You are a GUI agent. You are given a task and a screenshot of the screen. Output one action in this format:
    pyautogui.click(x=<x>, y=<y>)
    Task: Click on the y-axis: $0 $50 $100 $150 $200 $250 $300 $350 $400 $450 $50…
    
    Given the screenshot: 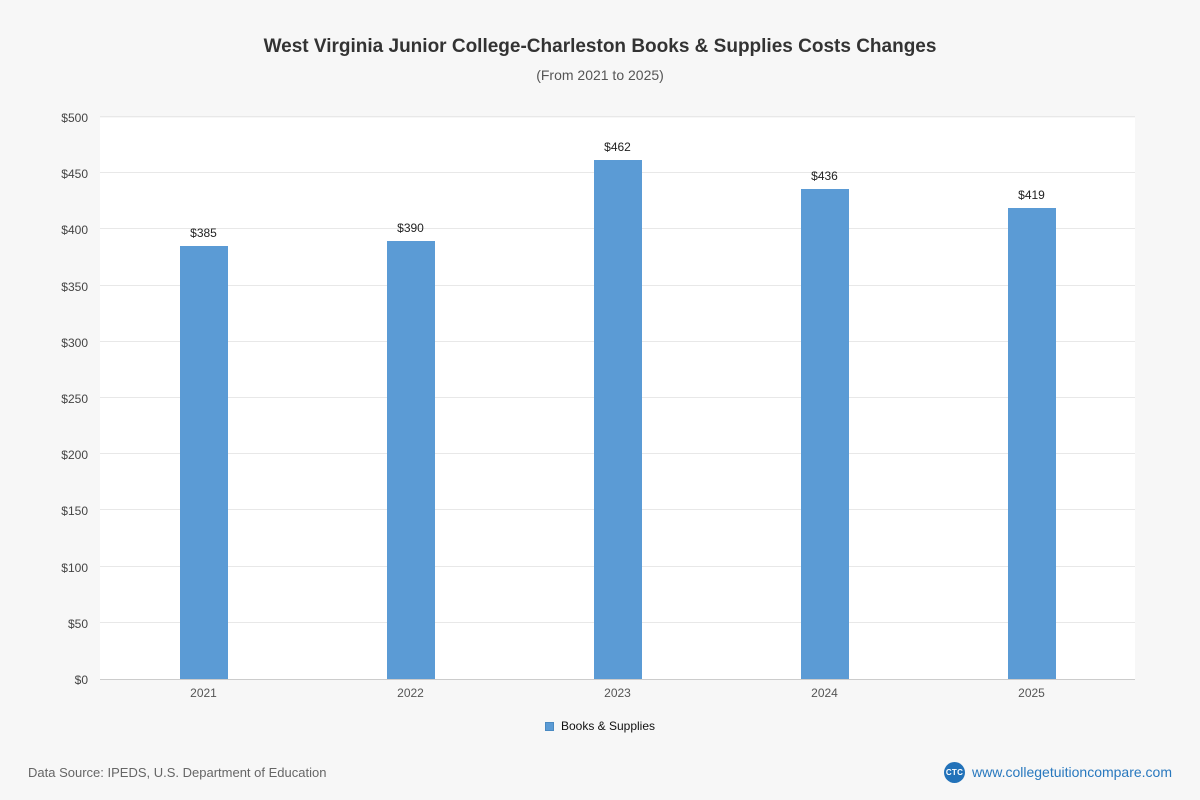 What is the action you would take?
    pyautogui.click(x=47, y=399)
    